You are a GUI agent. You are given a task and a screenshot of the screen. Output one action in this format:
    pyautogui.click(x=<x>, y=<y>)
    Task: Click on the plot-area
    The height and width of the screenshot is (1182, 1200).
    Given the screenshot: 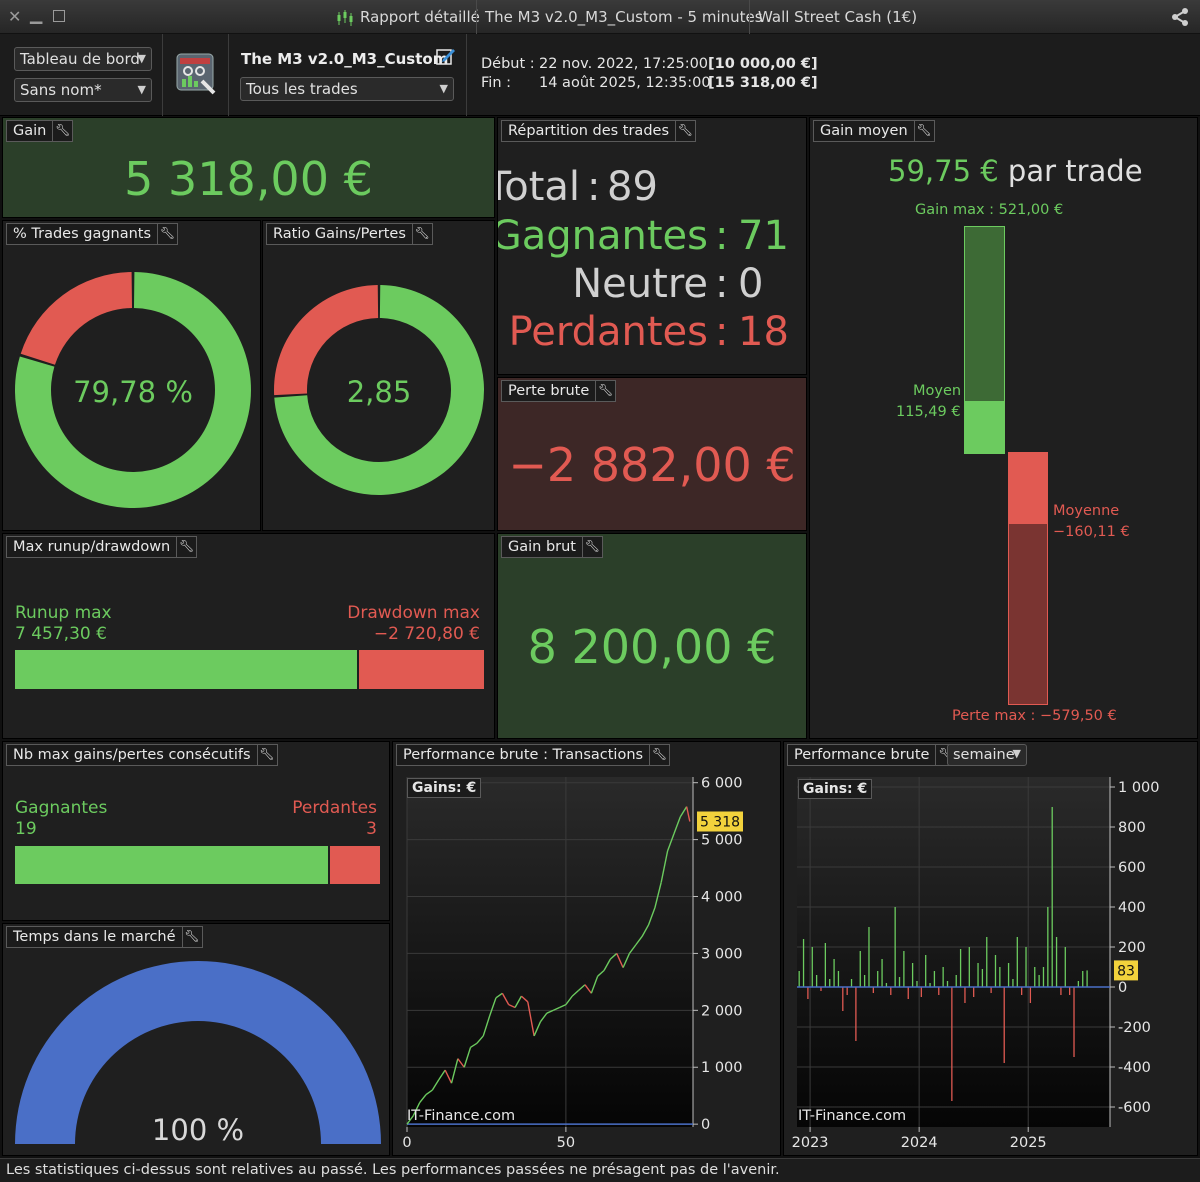 What is the action you would take?
    pyautogui.click(x=550, y=952)
    